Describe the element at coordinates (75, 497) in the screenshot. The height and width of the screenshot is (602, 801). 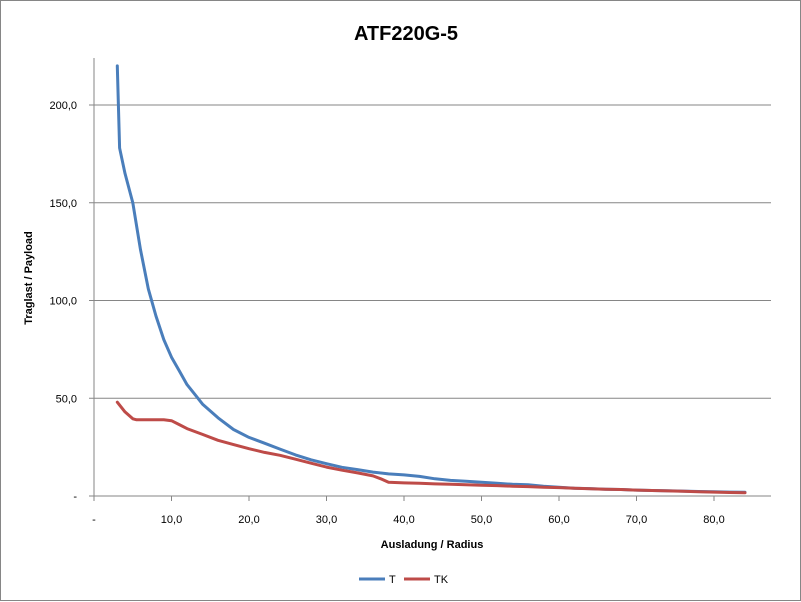
I see `y-tick-label: -` at that location.